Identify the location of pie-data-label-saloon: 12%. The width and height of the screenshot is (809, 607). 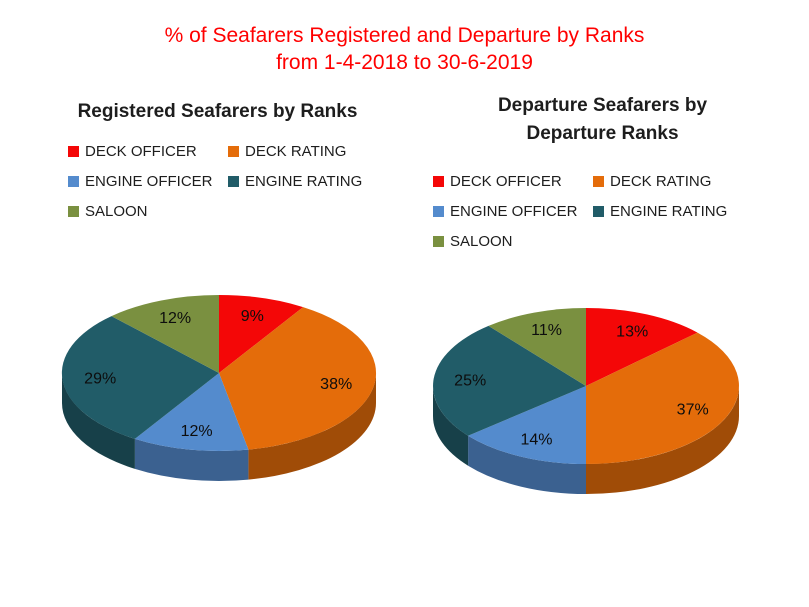
(175, 318).